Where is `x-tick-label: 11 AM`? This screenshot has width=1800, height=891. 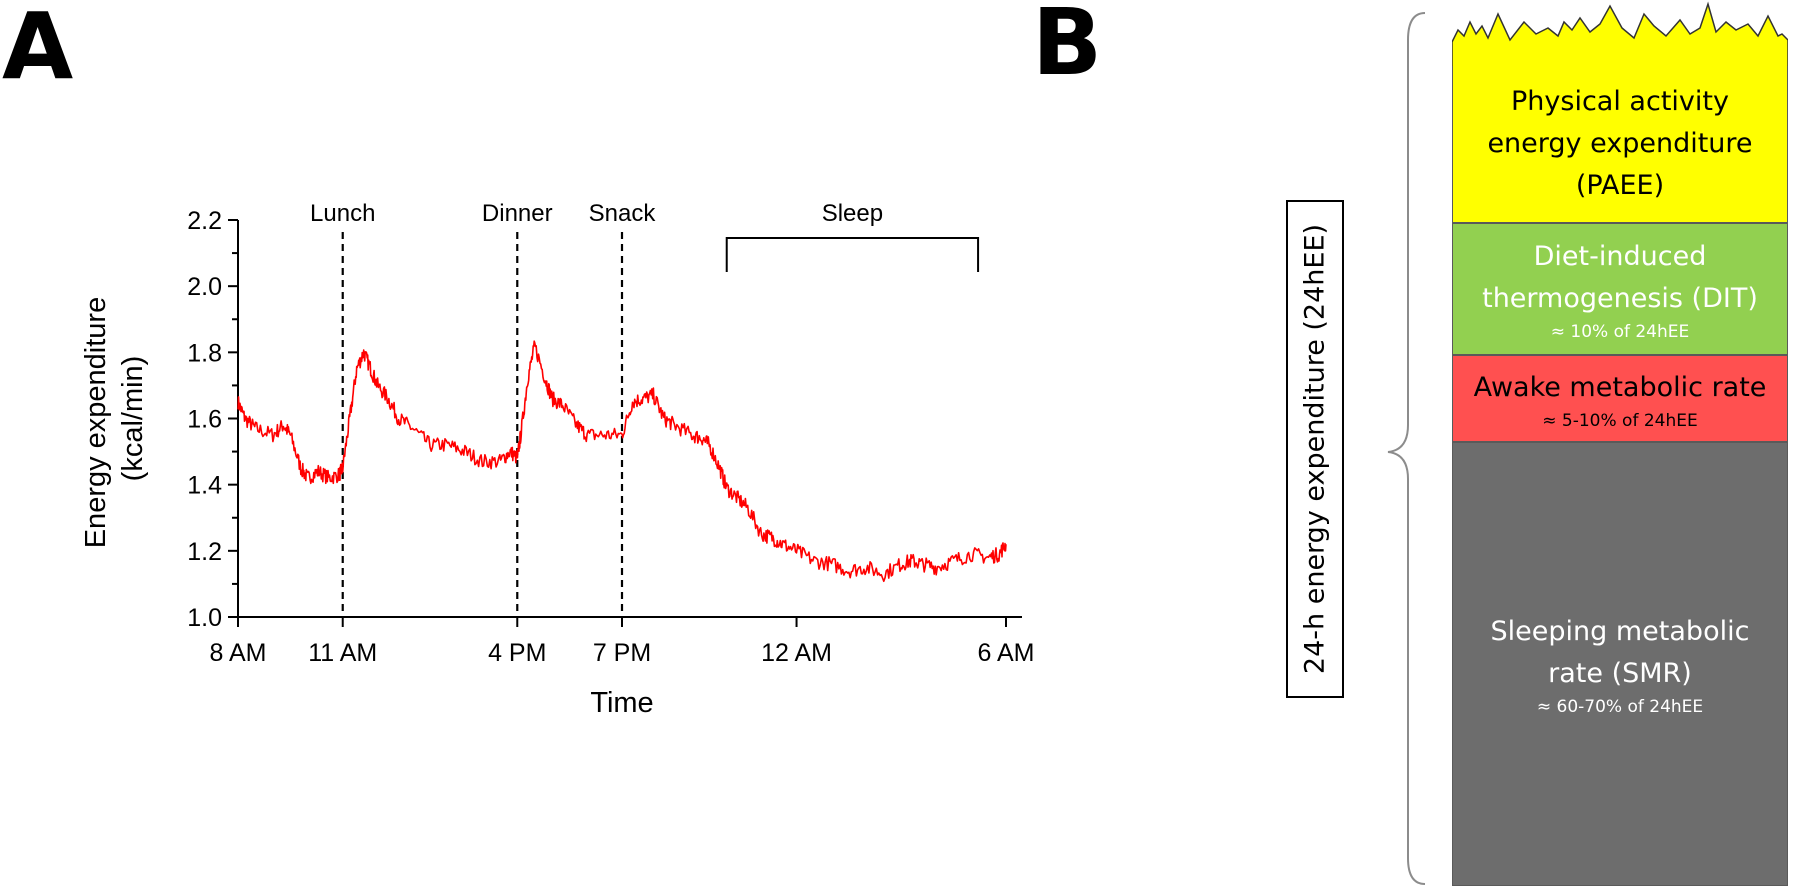 x-tick-label: 11 AM is located at coordinates (342, 653).